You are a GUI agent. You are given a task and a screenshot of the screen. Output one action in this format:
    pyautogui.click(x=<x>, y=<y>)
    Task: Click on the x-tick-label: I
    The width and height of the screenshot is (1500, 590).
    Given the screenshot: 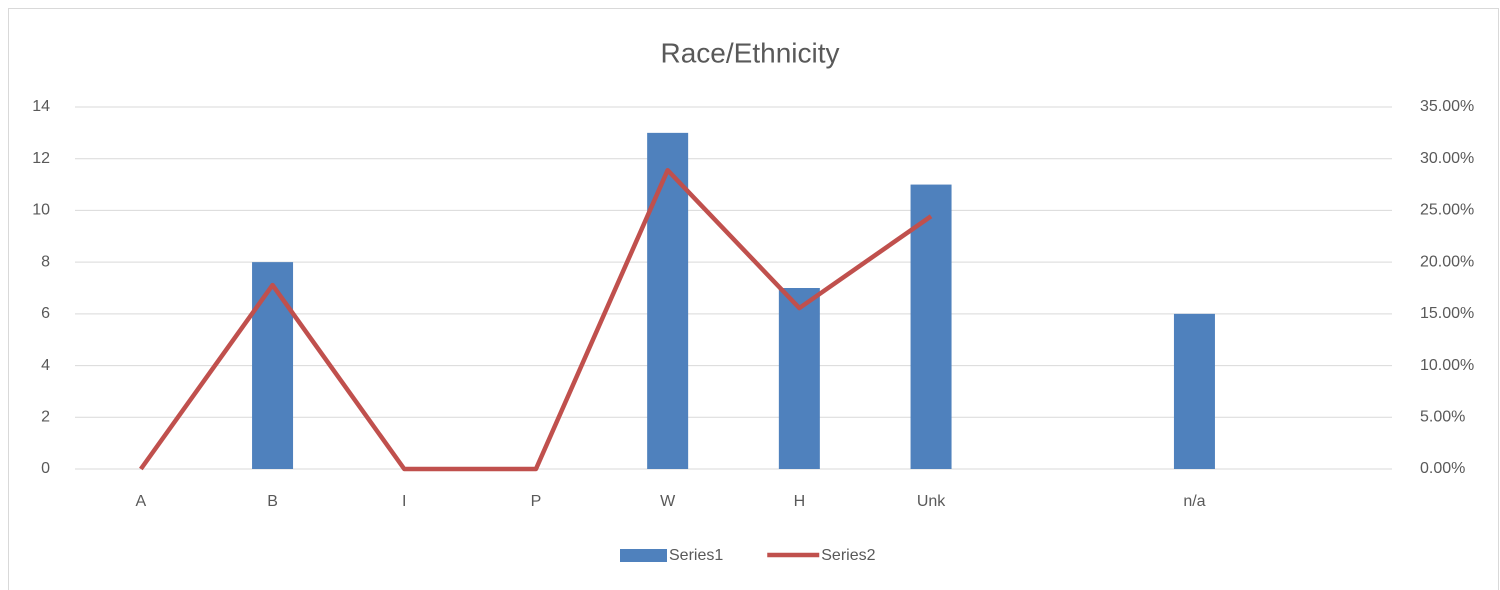 What is the action you would take?
    pyautogui.click(x=404, y=501)
    